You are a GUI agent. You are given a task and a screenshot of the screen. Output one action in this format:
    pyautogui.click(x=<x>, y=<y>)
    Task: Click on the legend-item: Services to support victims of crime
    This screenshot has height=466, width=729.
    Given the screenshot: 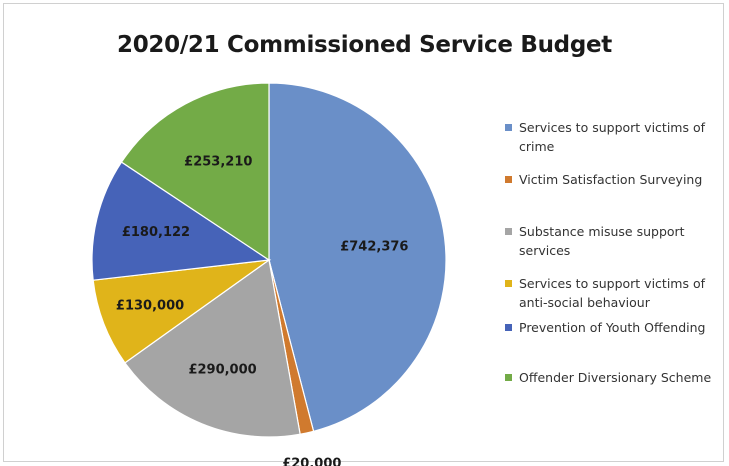 What is the action you would take?
    pyautogui.click(x=616, y=137)
    